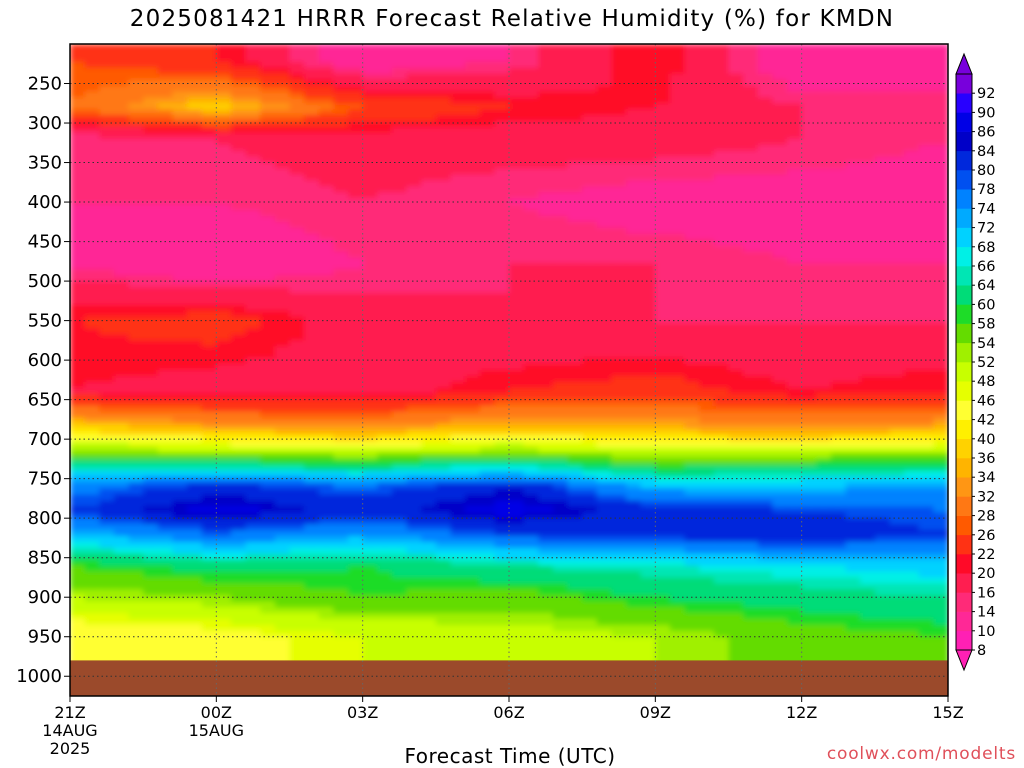 This screenshot has height=768, width=1024. What do you see at coordinates (986, 478) in the screenshot?
I see `colorbar-label: 34` at bounding box center [986, 478].